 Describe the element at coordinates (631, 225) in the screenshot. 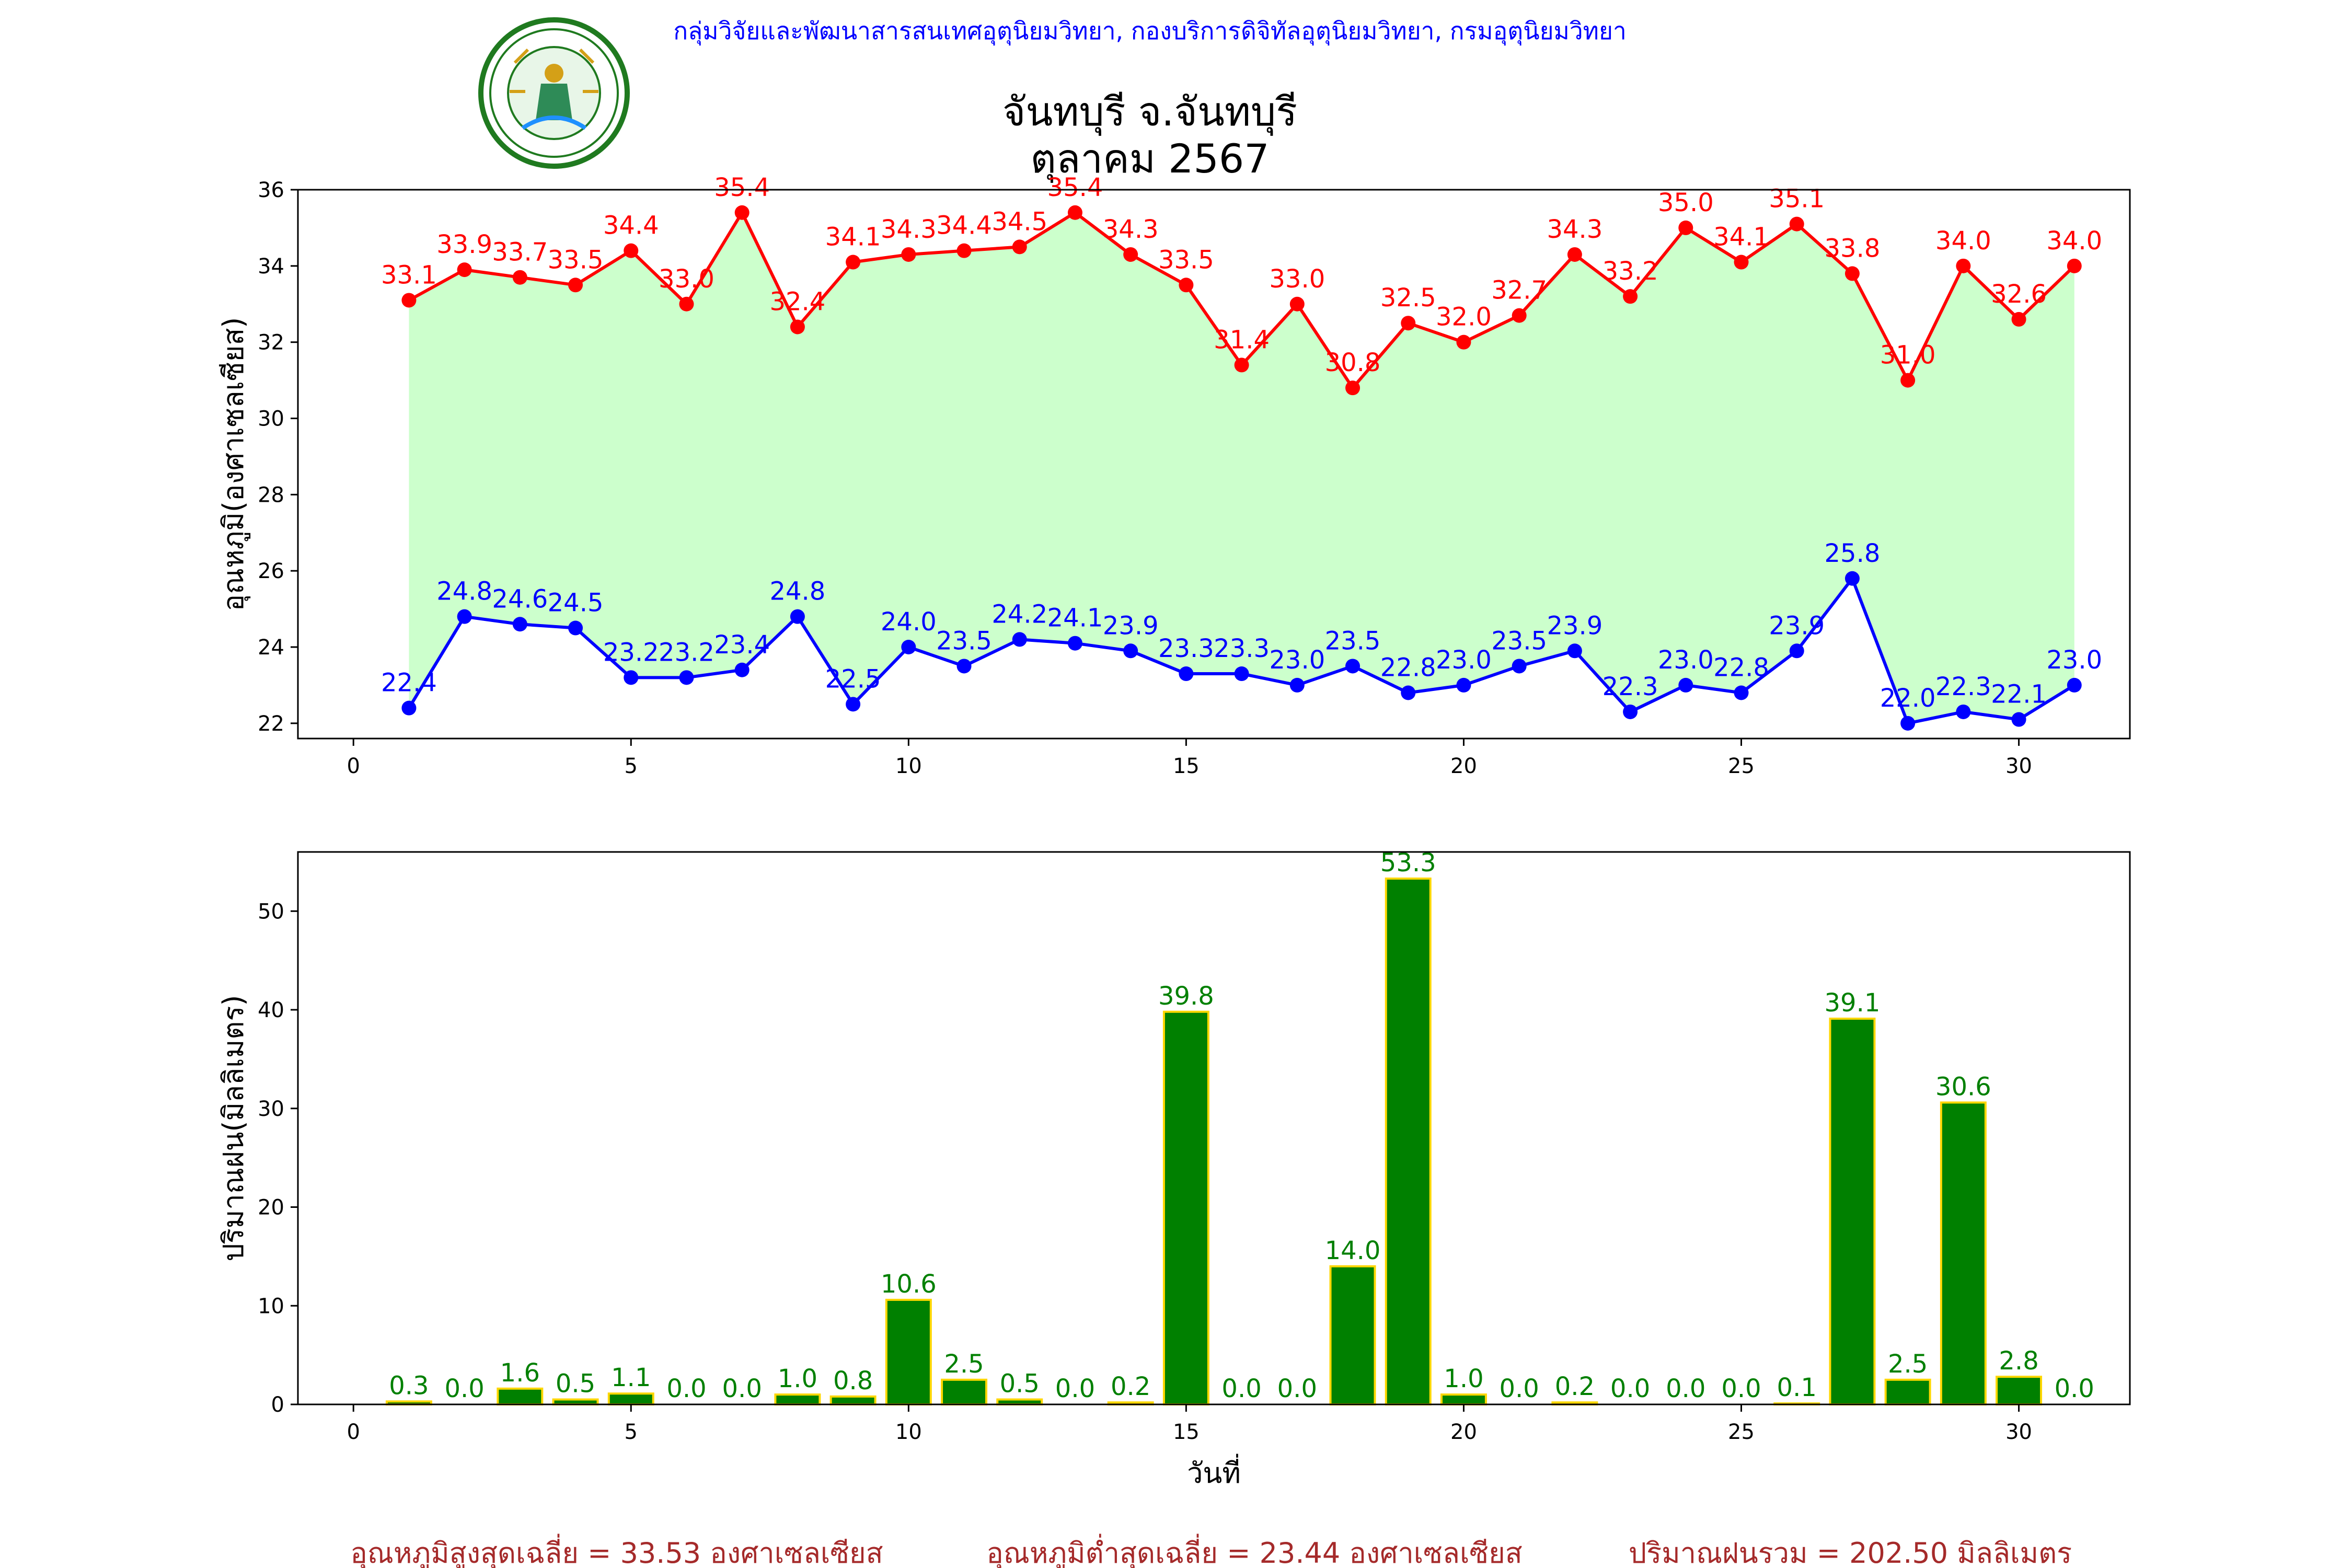

I see `max-temp-data-label: 34.4` at that location.